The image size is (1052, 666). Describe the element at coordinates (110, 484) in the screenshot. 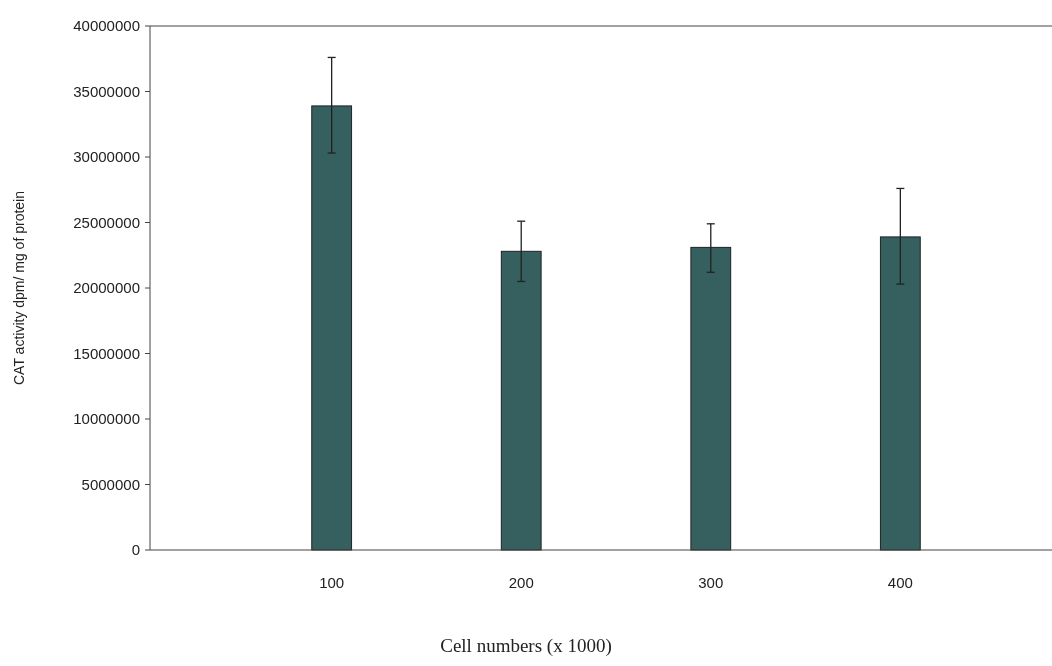

I see `y-tick-label: 5000000` at that location.